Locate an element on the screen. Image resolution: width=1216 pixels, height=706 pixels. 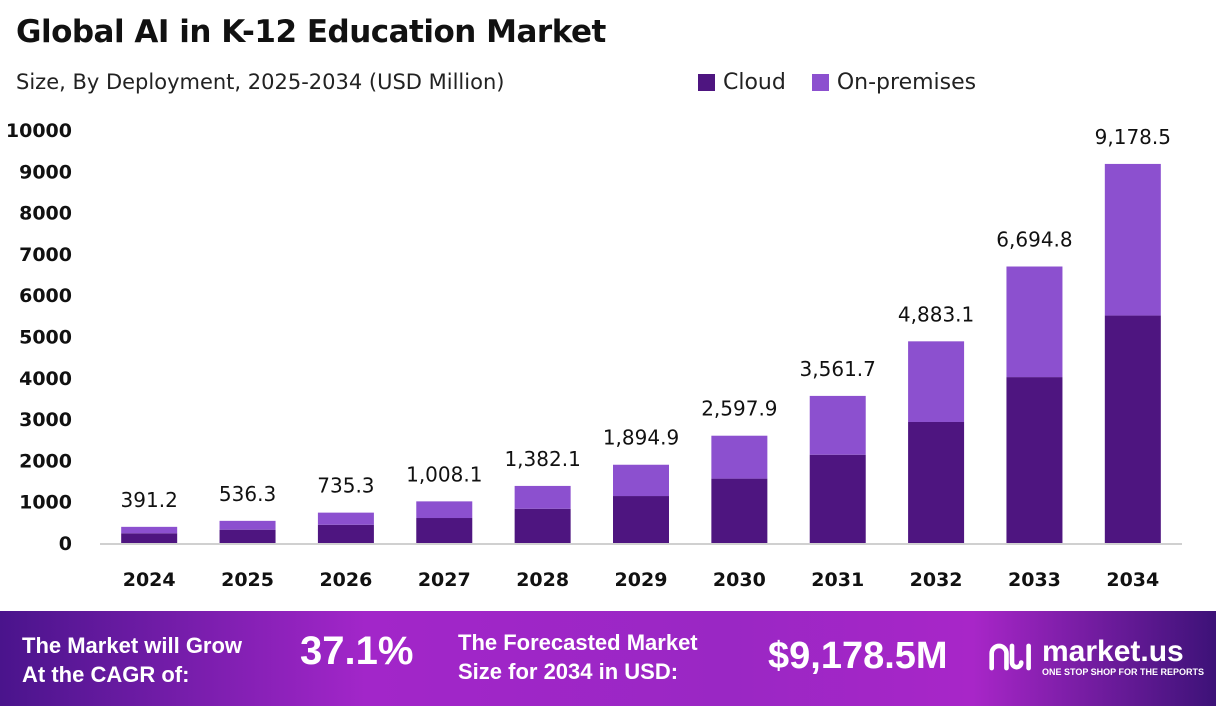
legend-item-on-premises: On-premises is located at coordinates (894, 82).